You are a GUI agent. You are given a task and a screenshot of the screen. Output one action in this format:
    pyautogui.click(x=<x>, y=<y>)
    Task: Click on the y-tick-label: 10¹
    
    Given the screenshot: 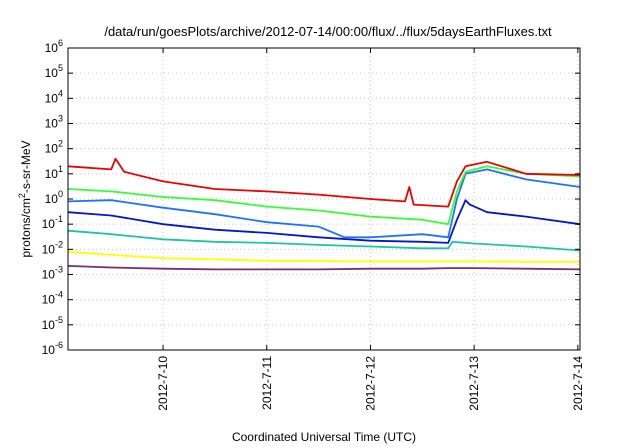 What is the action you would take?
    pyautogui.click(x=54, y=172)
    